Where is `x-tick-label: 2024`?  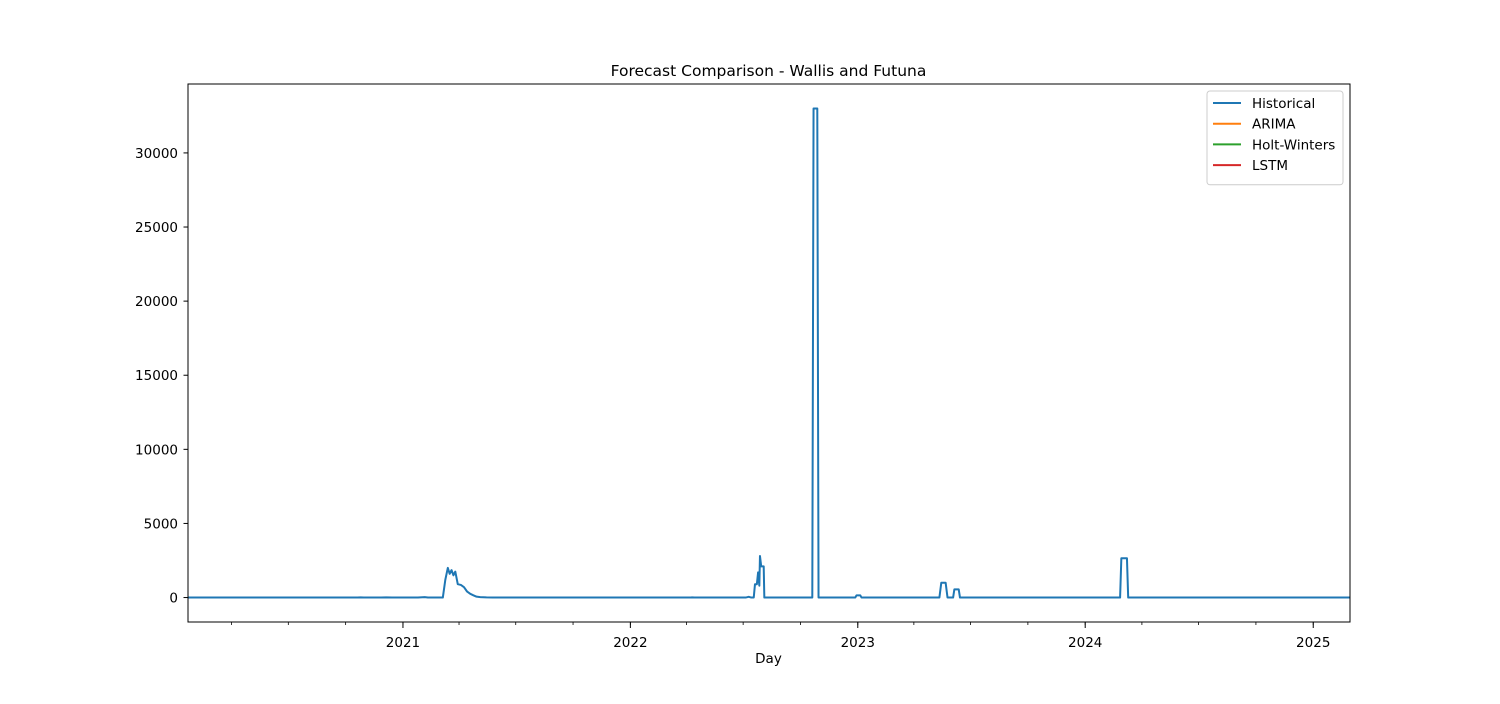 x-tick-label: 2024 is located at coordinates (1085, 643).